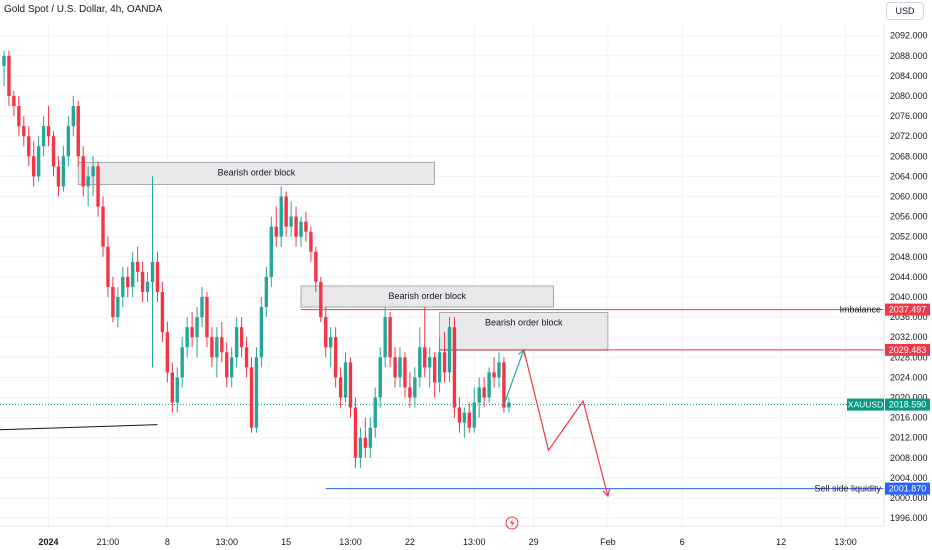  I want to click on projection-down-path, so click(566, 423).